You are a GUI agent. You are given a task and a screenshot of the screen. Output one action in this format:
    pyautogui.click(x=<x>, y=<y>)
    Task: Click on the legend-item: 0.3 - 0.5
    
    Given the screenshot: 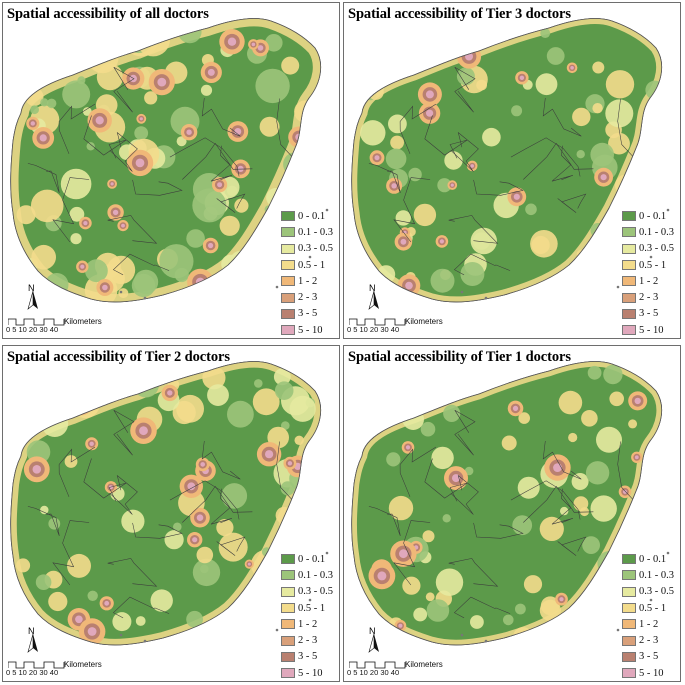 What is the action you would take?
    pyautogui.click(x=310, y=592)
    